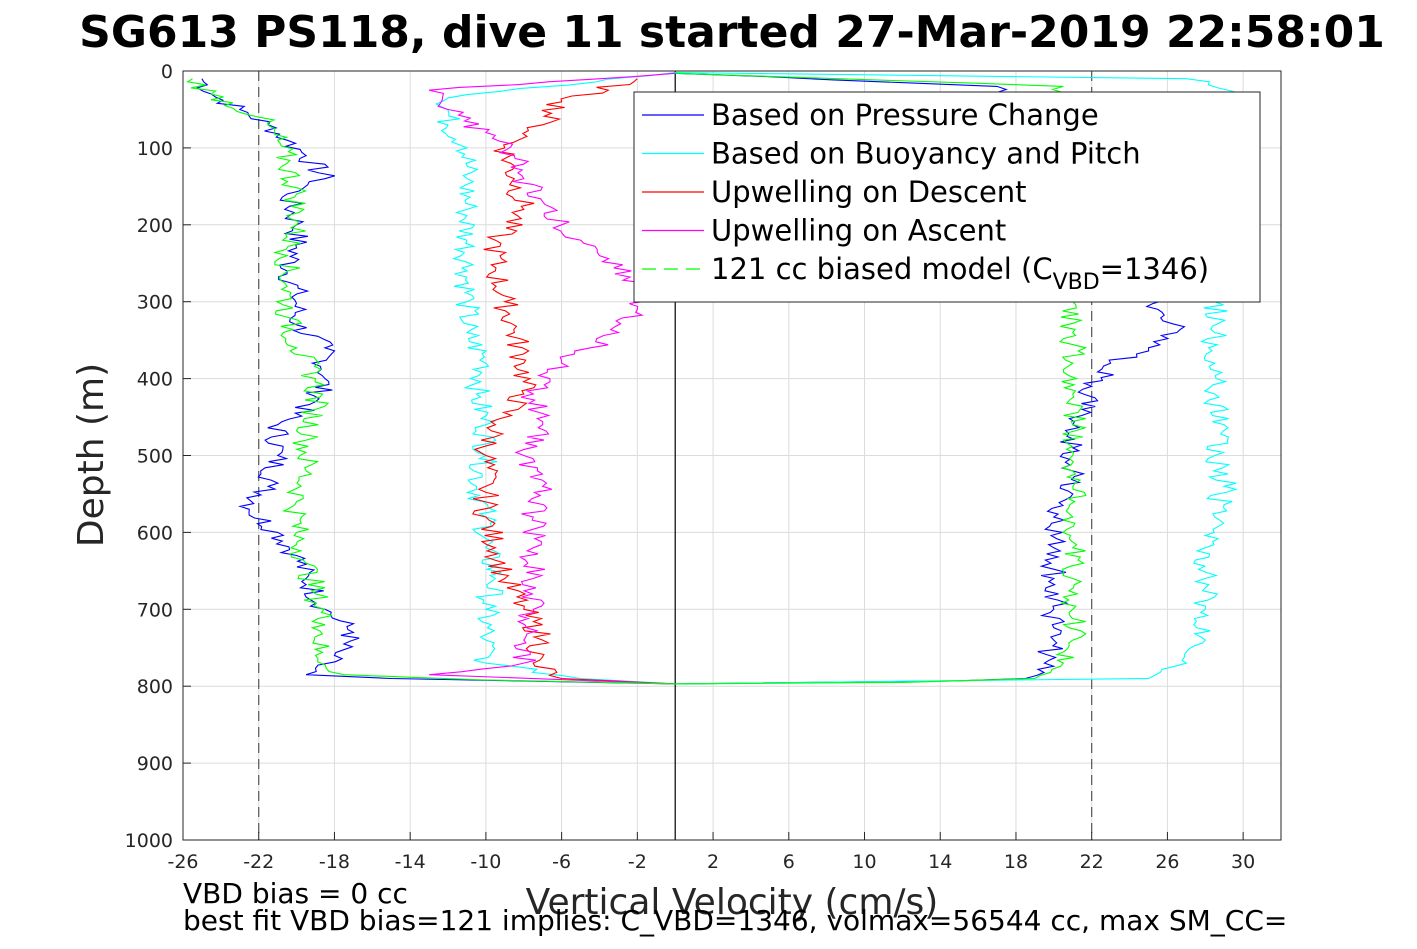 This screenshot has height=949, width=1417. What do you see at coordinates (155, 533) in the screenshot?
I see `y-tick-label: 600` at bounding box center [155, 533].